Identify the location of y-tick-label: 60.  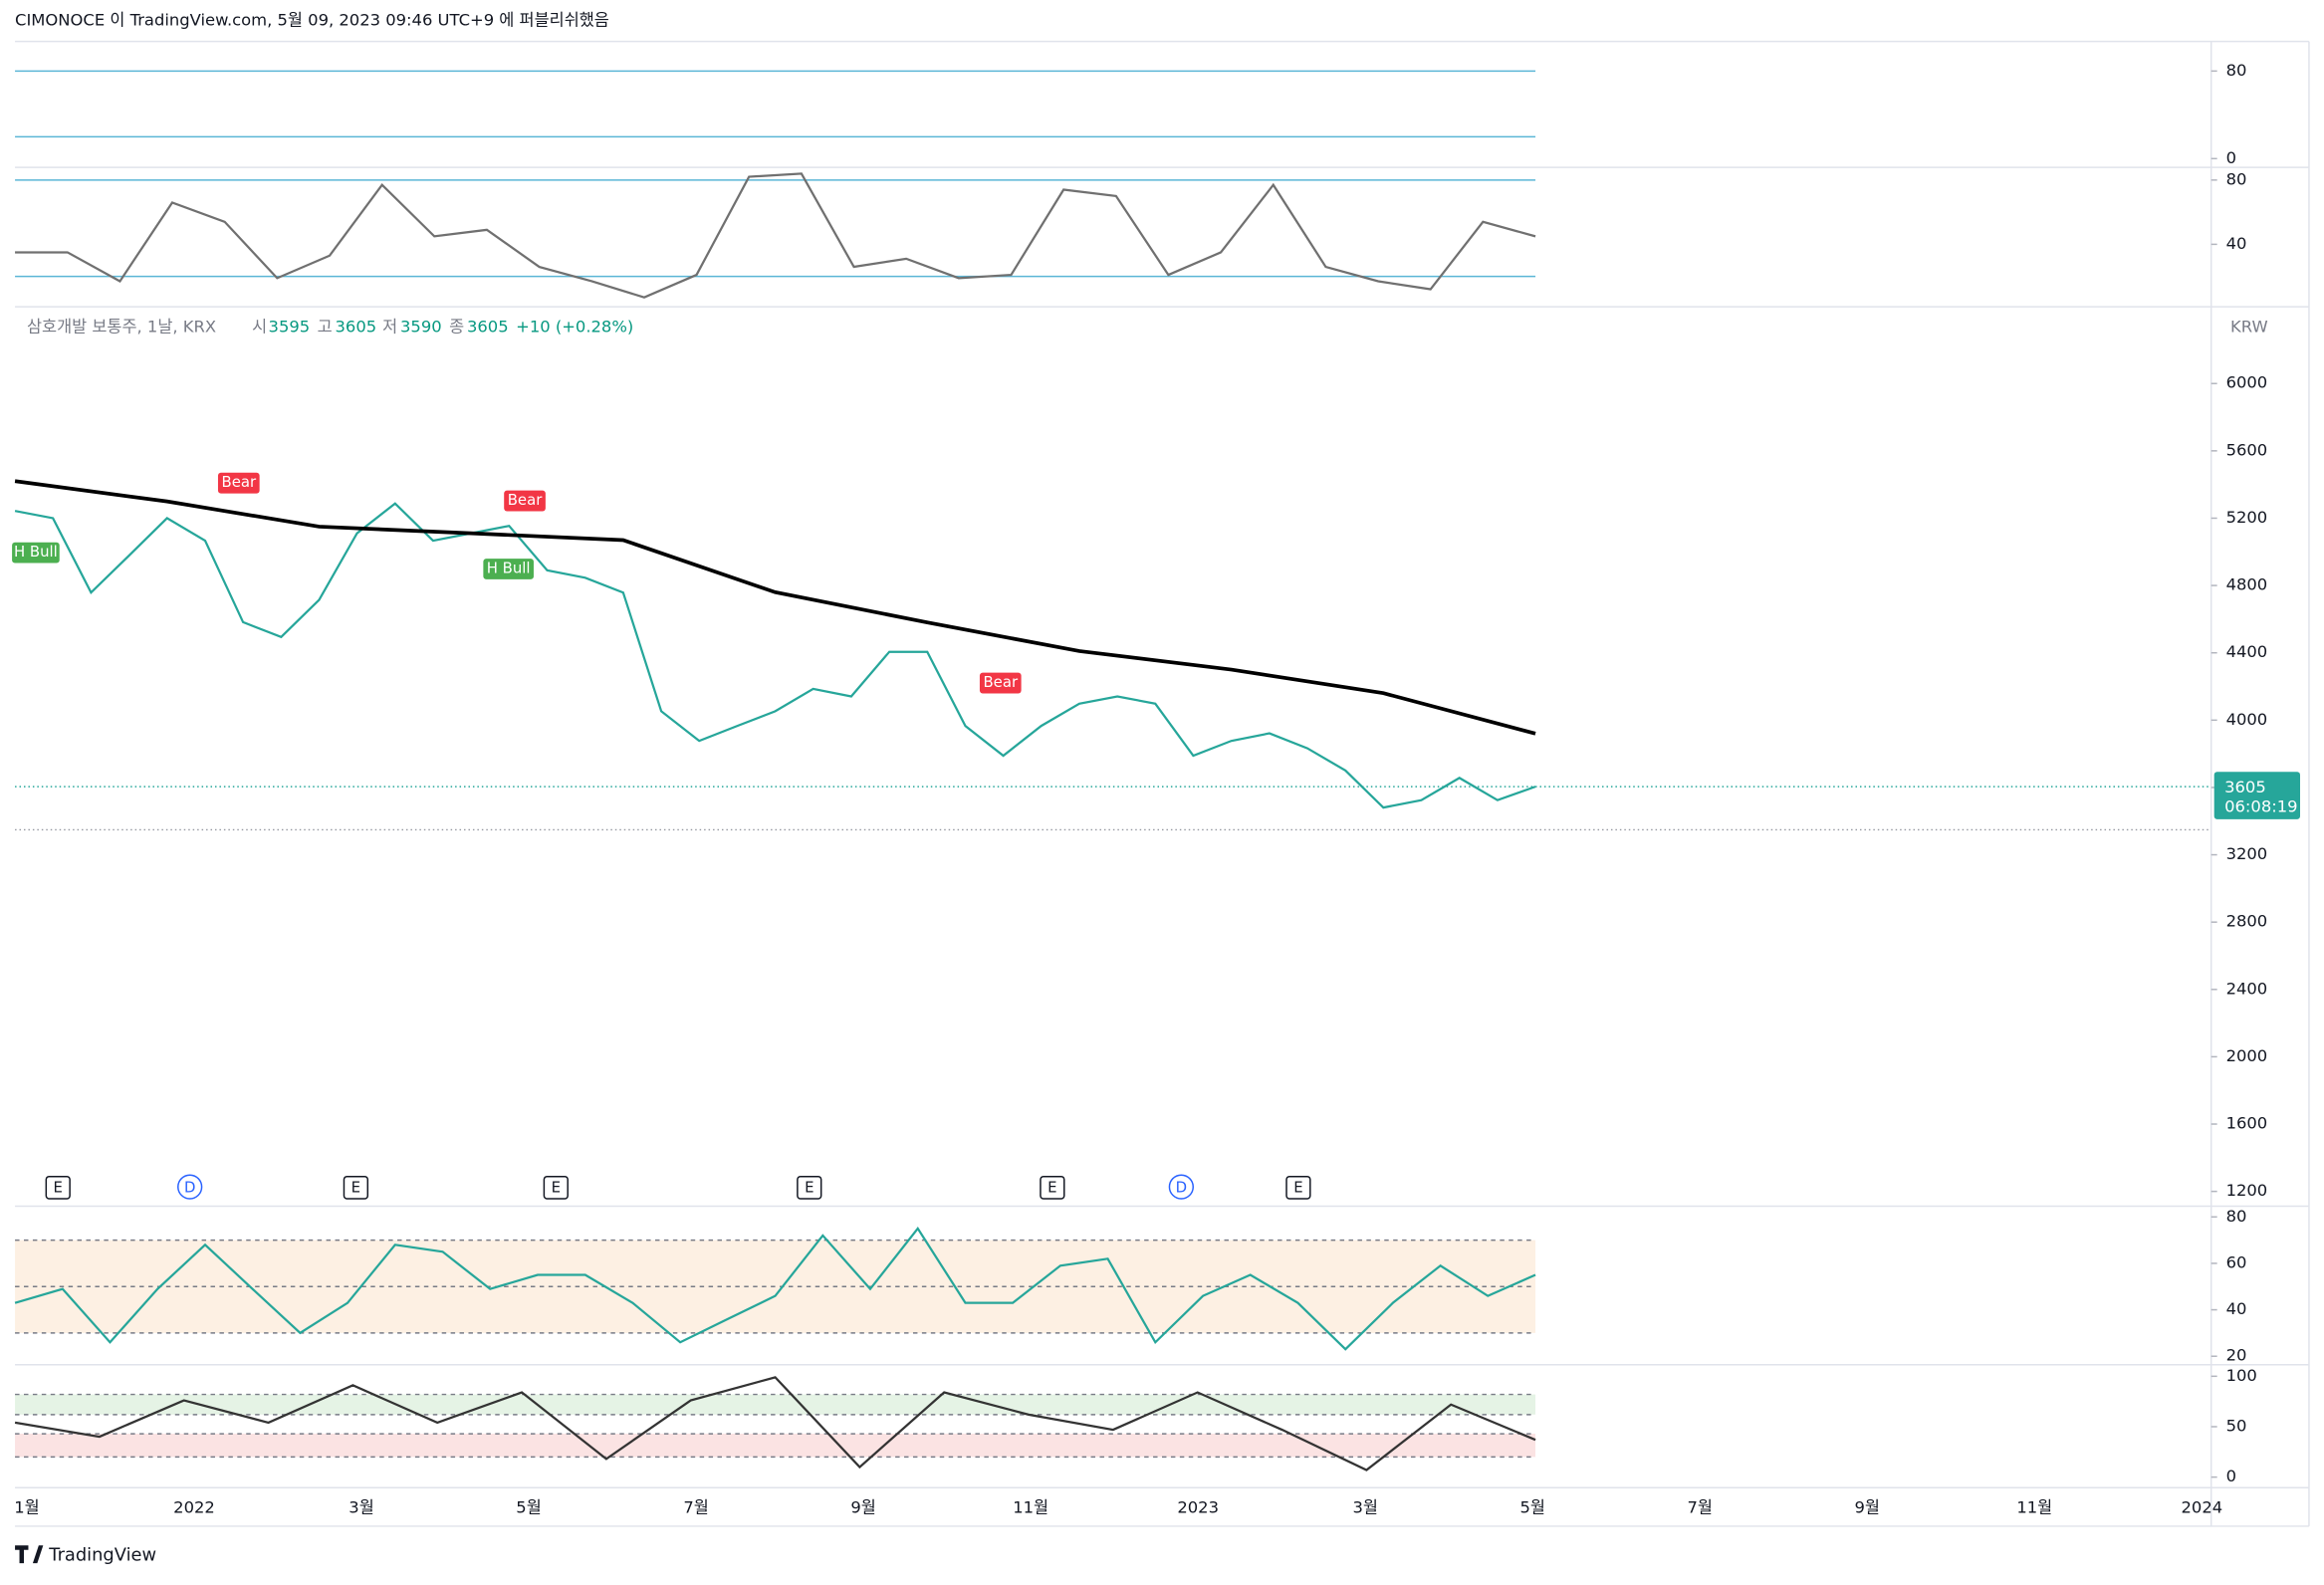
(2236, 1261).